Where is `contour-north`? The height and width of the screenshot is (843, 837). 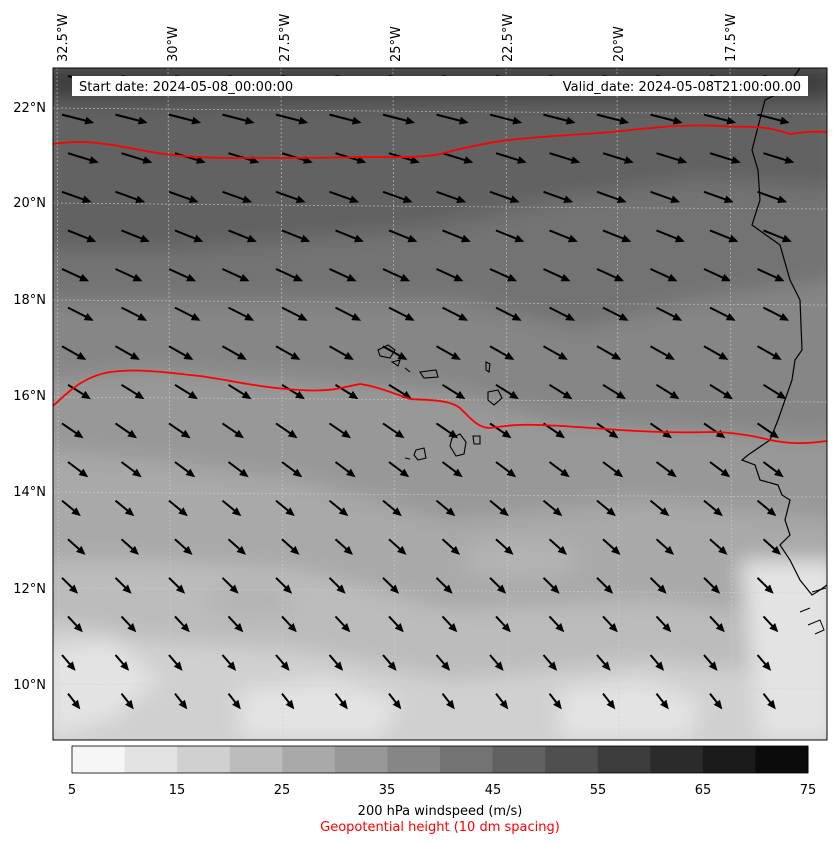 contour-north is located at coordinates (440, 141).